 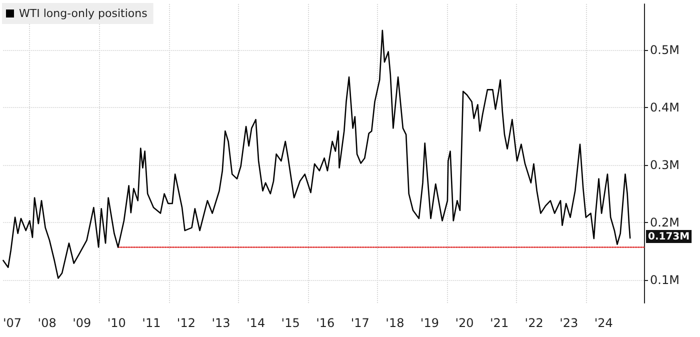 I want to click on y-tick-label: 0.2M, so click(x=665, y=223).